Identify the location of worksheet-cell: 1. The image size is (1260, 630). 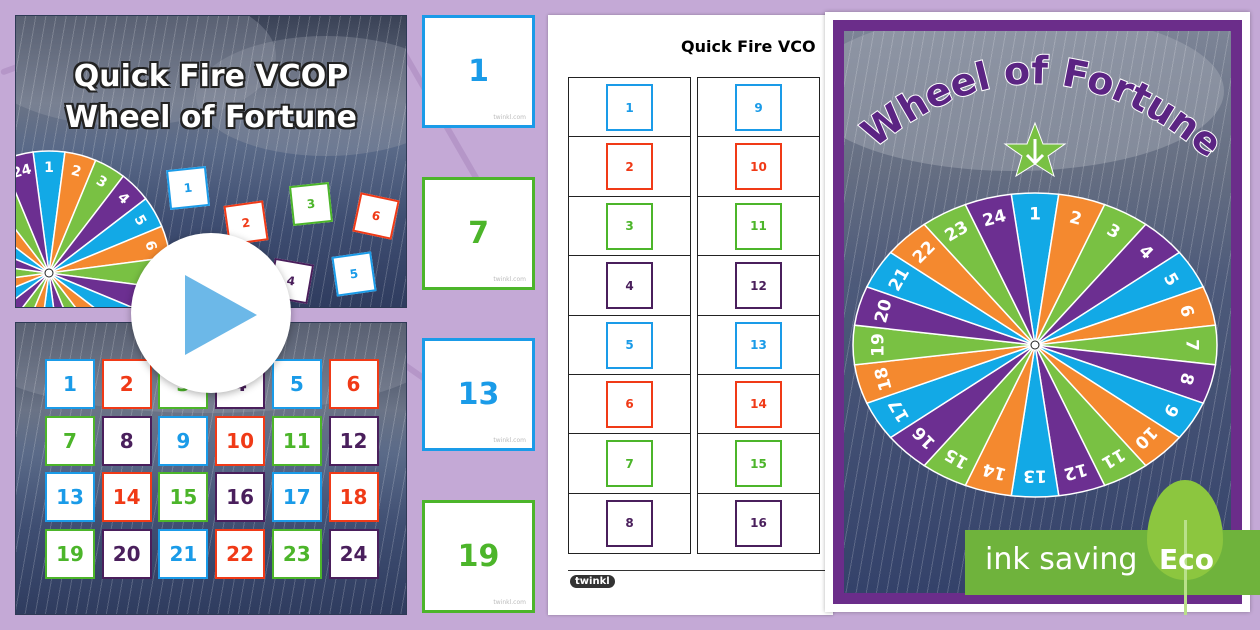
(629, 108).